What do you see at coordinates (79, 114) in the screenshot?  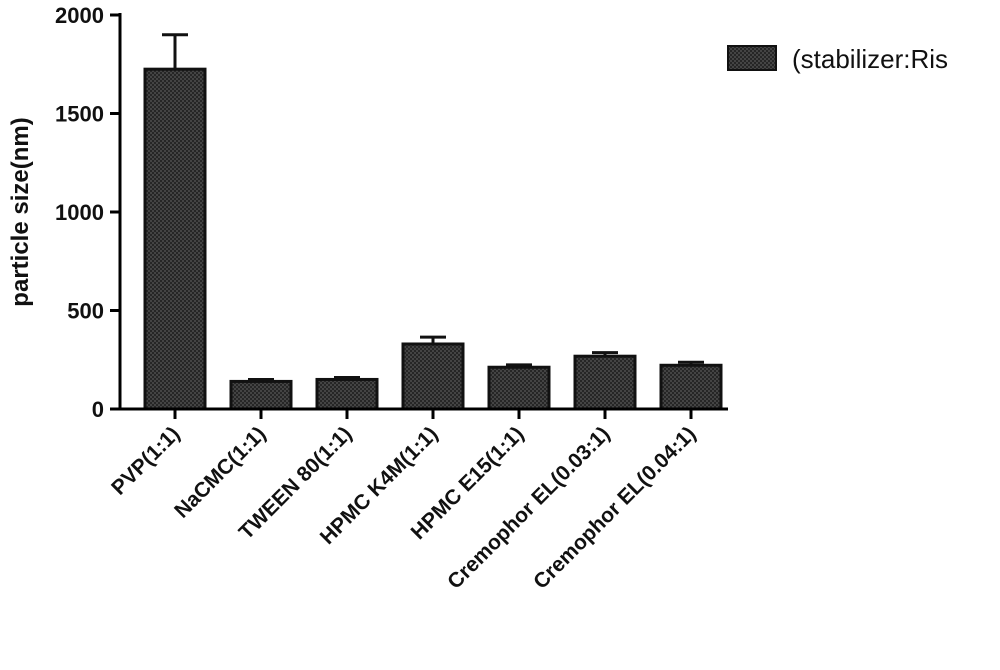 I see `y-tick-label: 1500` at bounding box center [79, 114].